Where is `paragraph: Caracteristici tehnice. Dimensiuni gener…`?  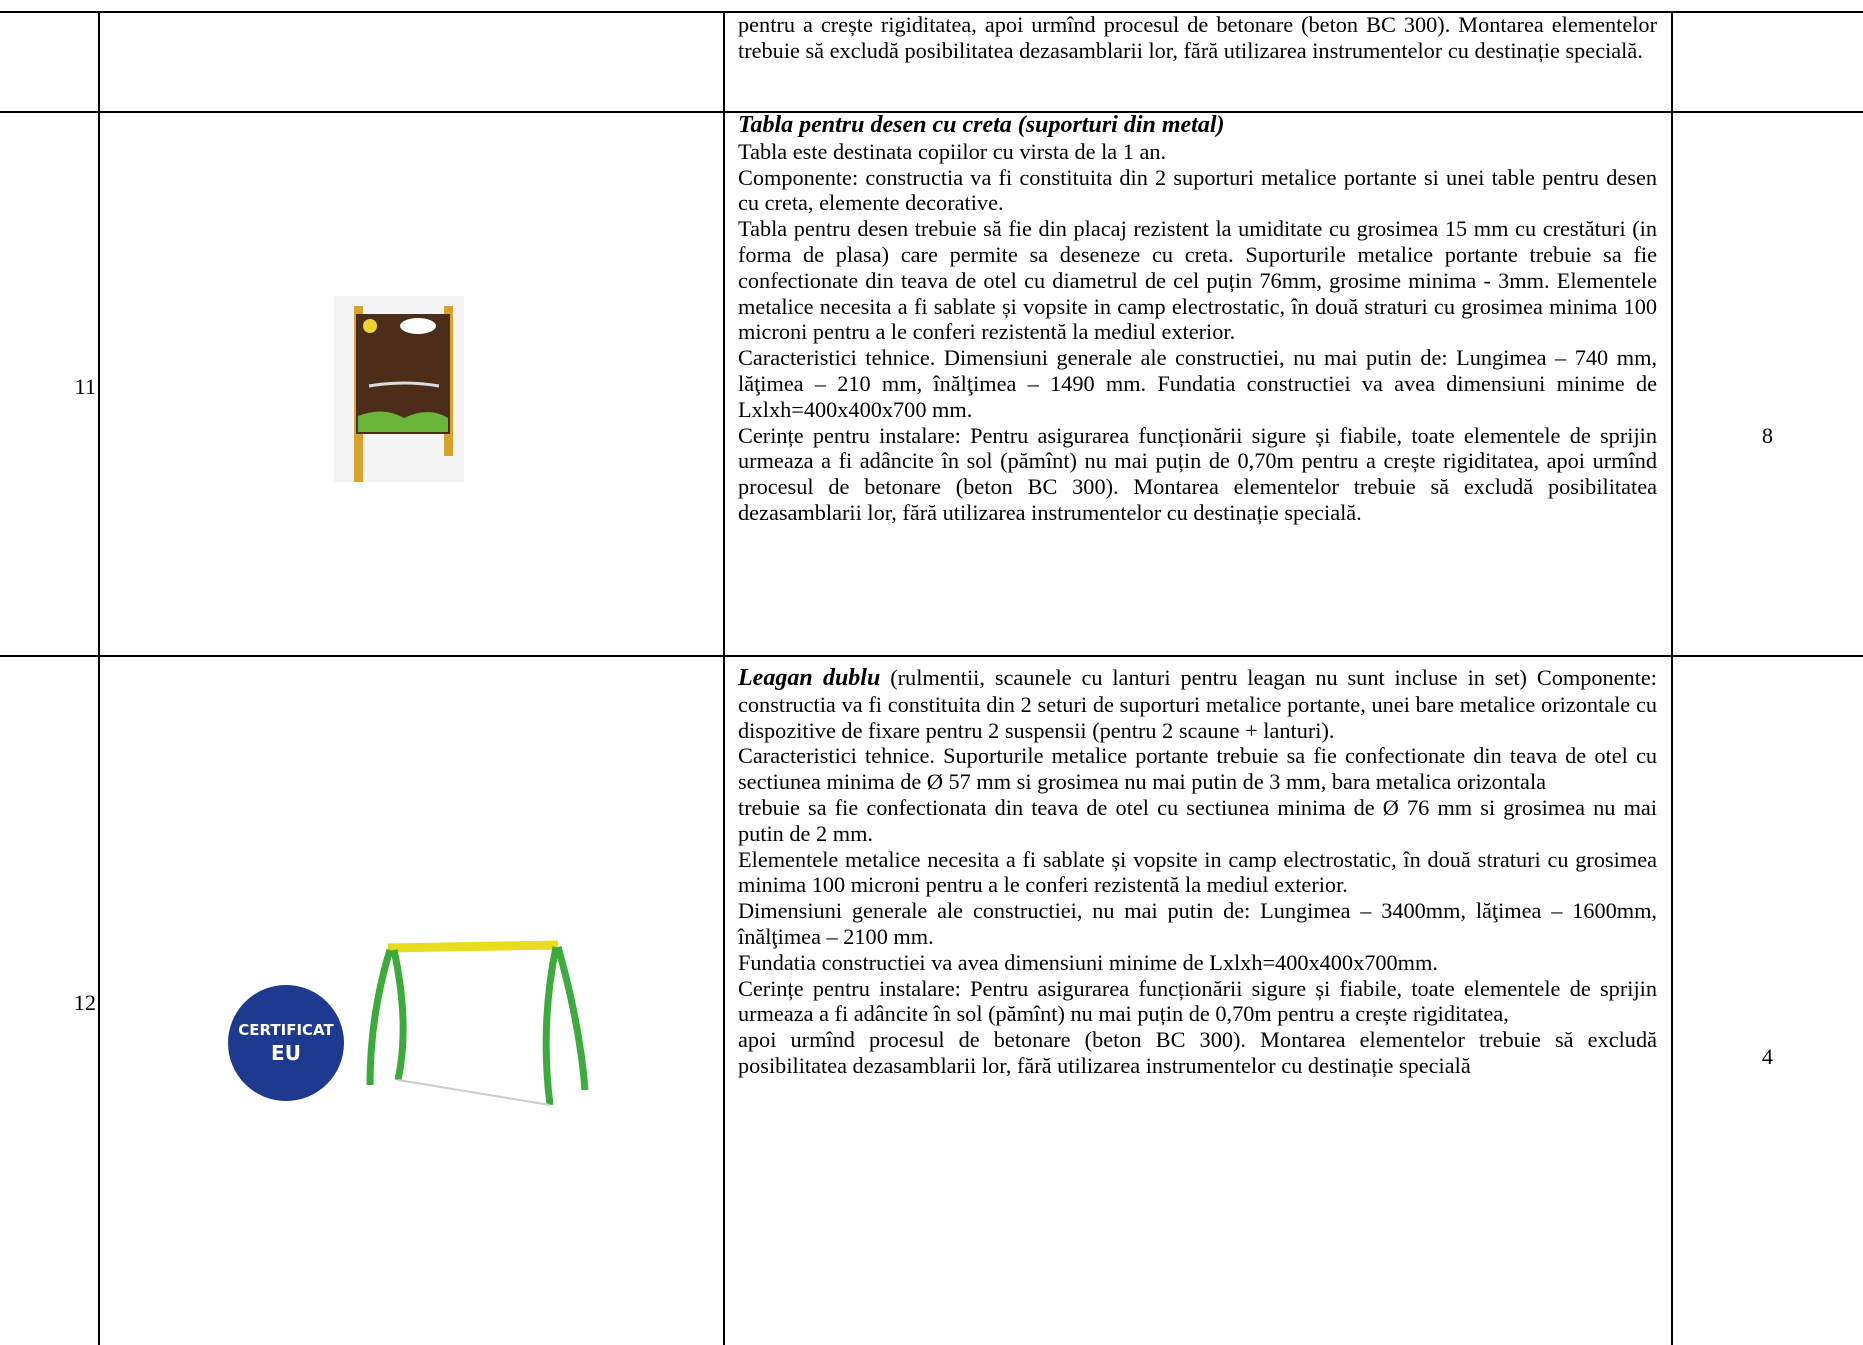
paragraph: Caracteristici tehnice. Dimensiuni gener… is located at coordinates (1197, 383).